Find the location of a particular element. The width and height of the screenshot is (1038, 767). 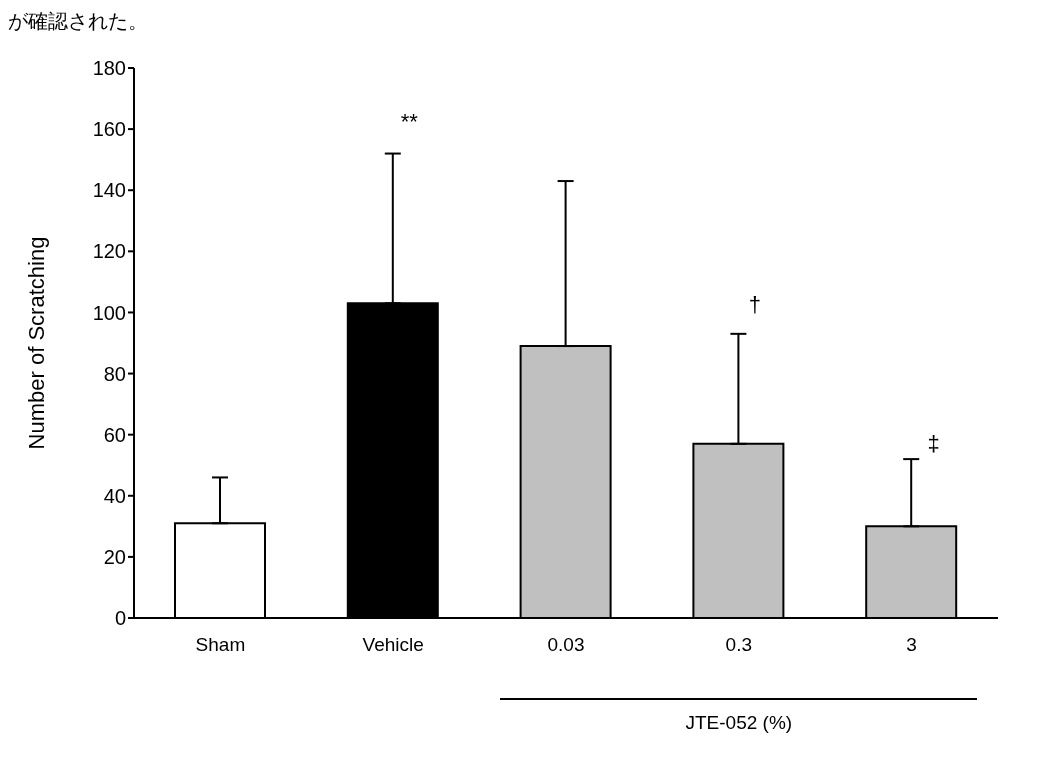

y-tick-label: 120 is located at coordinates (109, 251).